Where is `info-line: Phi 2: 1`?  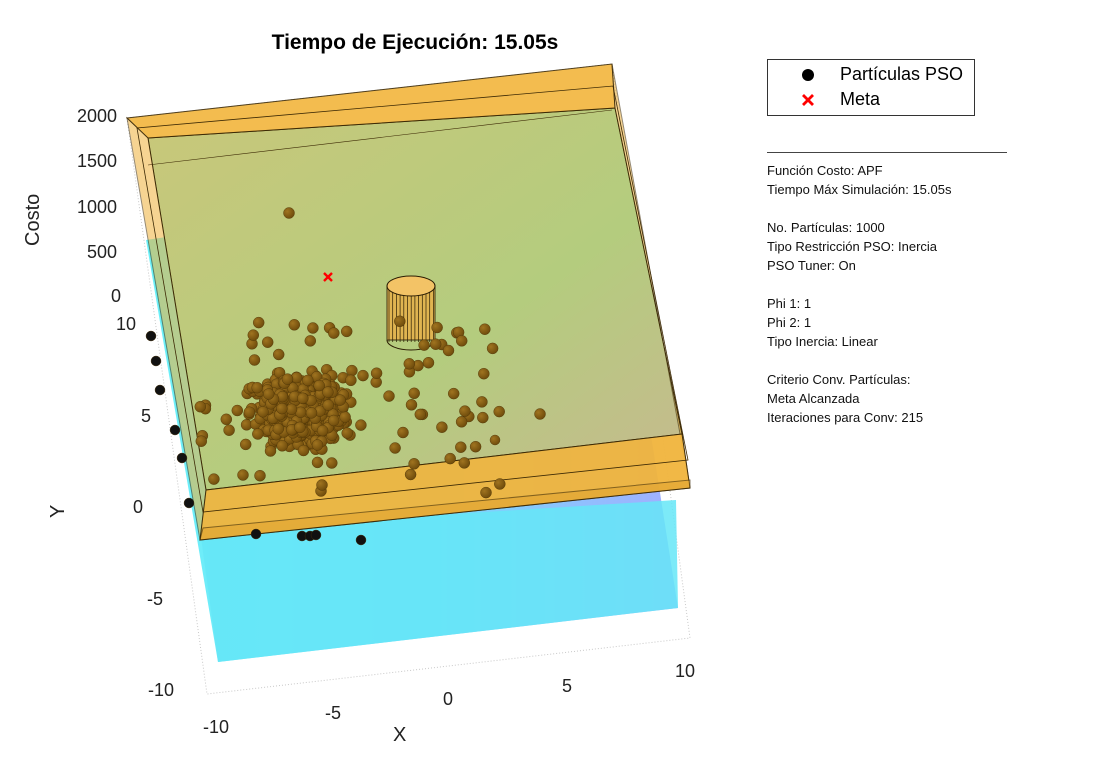
info-line: Phi 2: 1 is located at coordinates (789, 322).